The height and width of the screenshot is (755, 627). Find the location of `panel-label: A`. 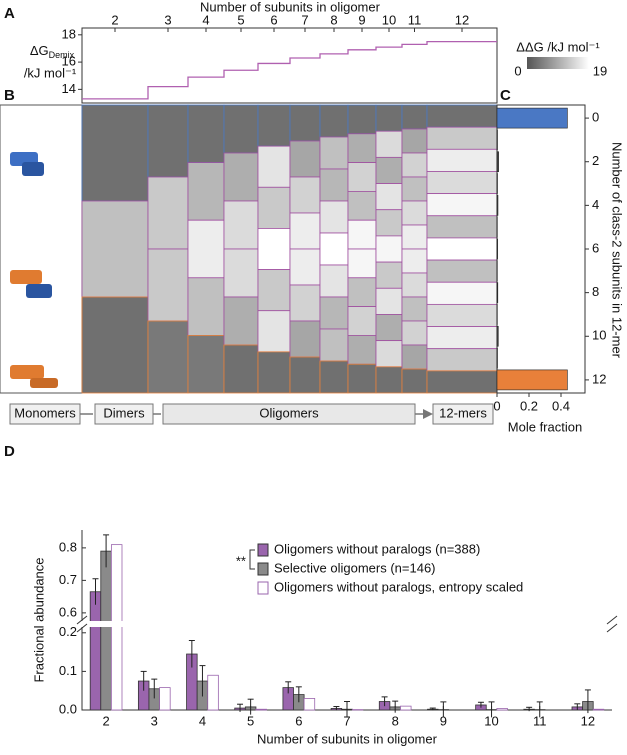

panel-label: A is located at coordinates (9, 13).